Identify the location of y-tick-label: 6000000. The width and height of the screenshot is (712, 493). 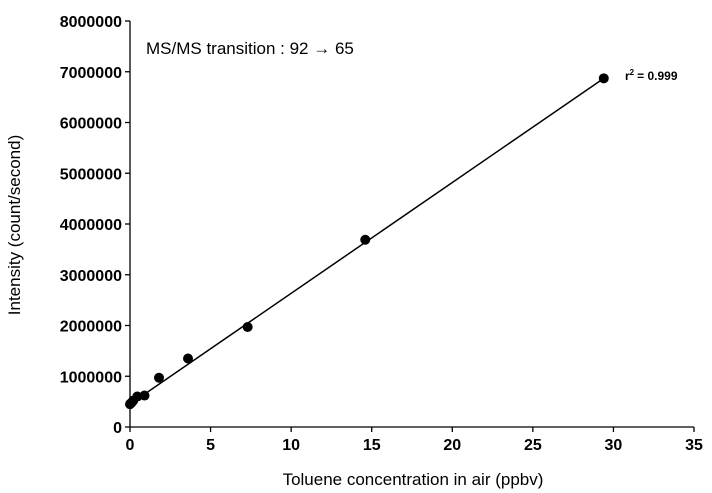
(91, 124).